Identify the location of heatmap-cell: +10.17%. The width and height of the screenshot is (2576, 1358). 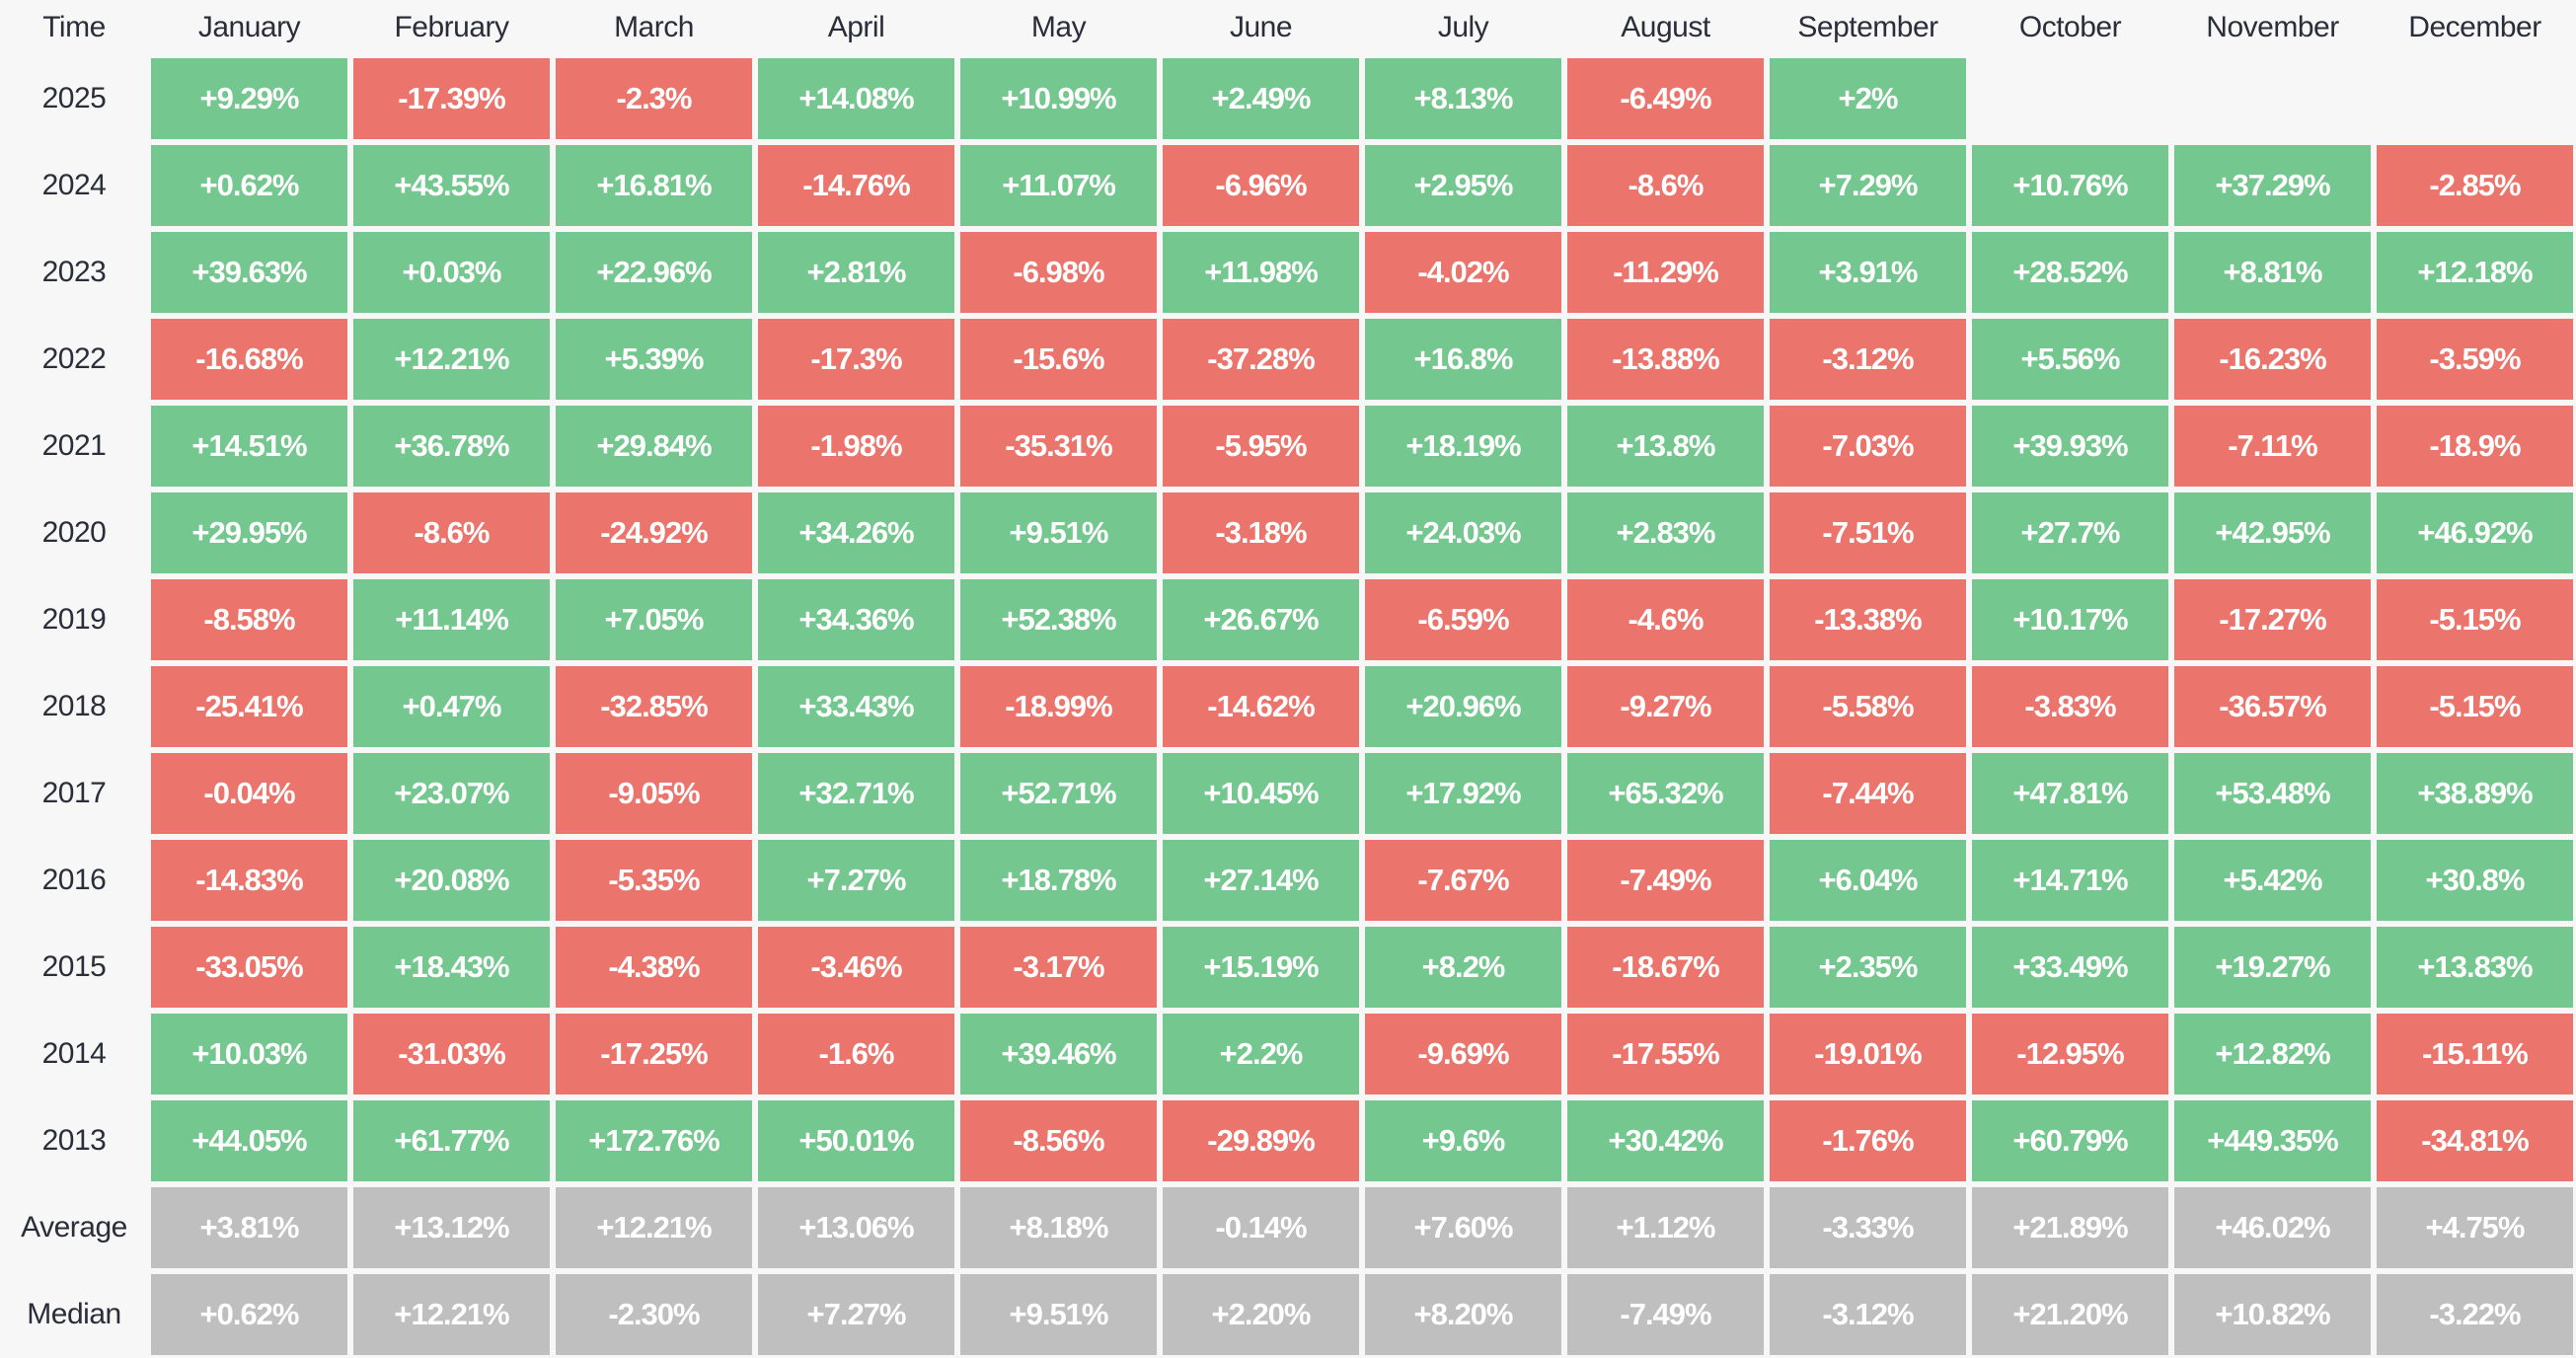
(2070, 619).